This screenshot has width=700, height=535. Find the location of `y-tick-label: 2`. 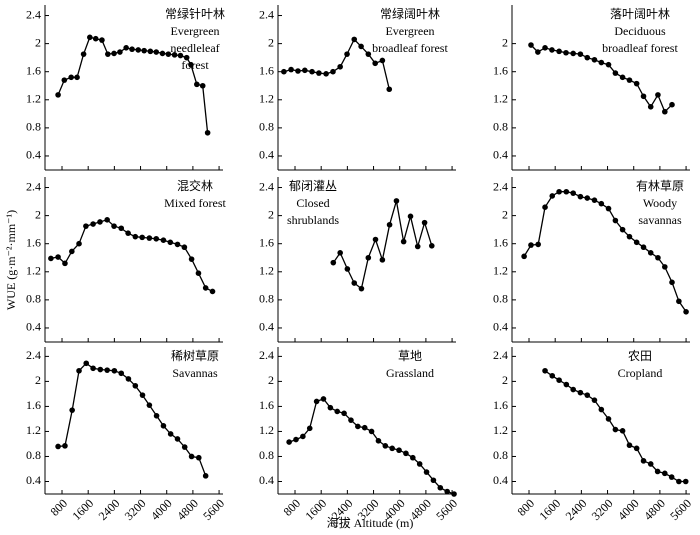

y-tick-label: 2 is located at coordinates (271, 214).